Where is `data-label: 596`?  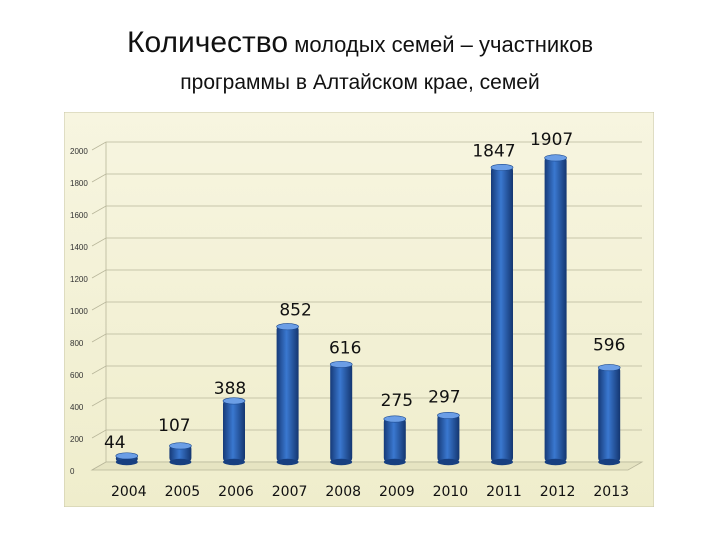
data-label: 596 is located at coordinates (609, 346).